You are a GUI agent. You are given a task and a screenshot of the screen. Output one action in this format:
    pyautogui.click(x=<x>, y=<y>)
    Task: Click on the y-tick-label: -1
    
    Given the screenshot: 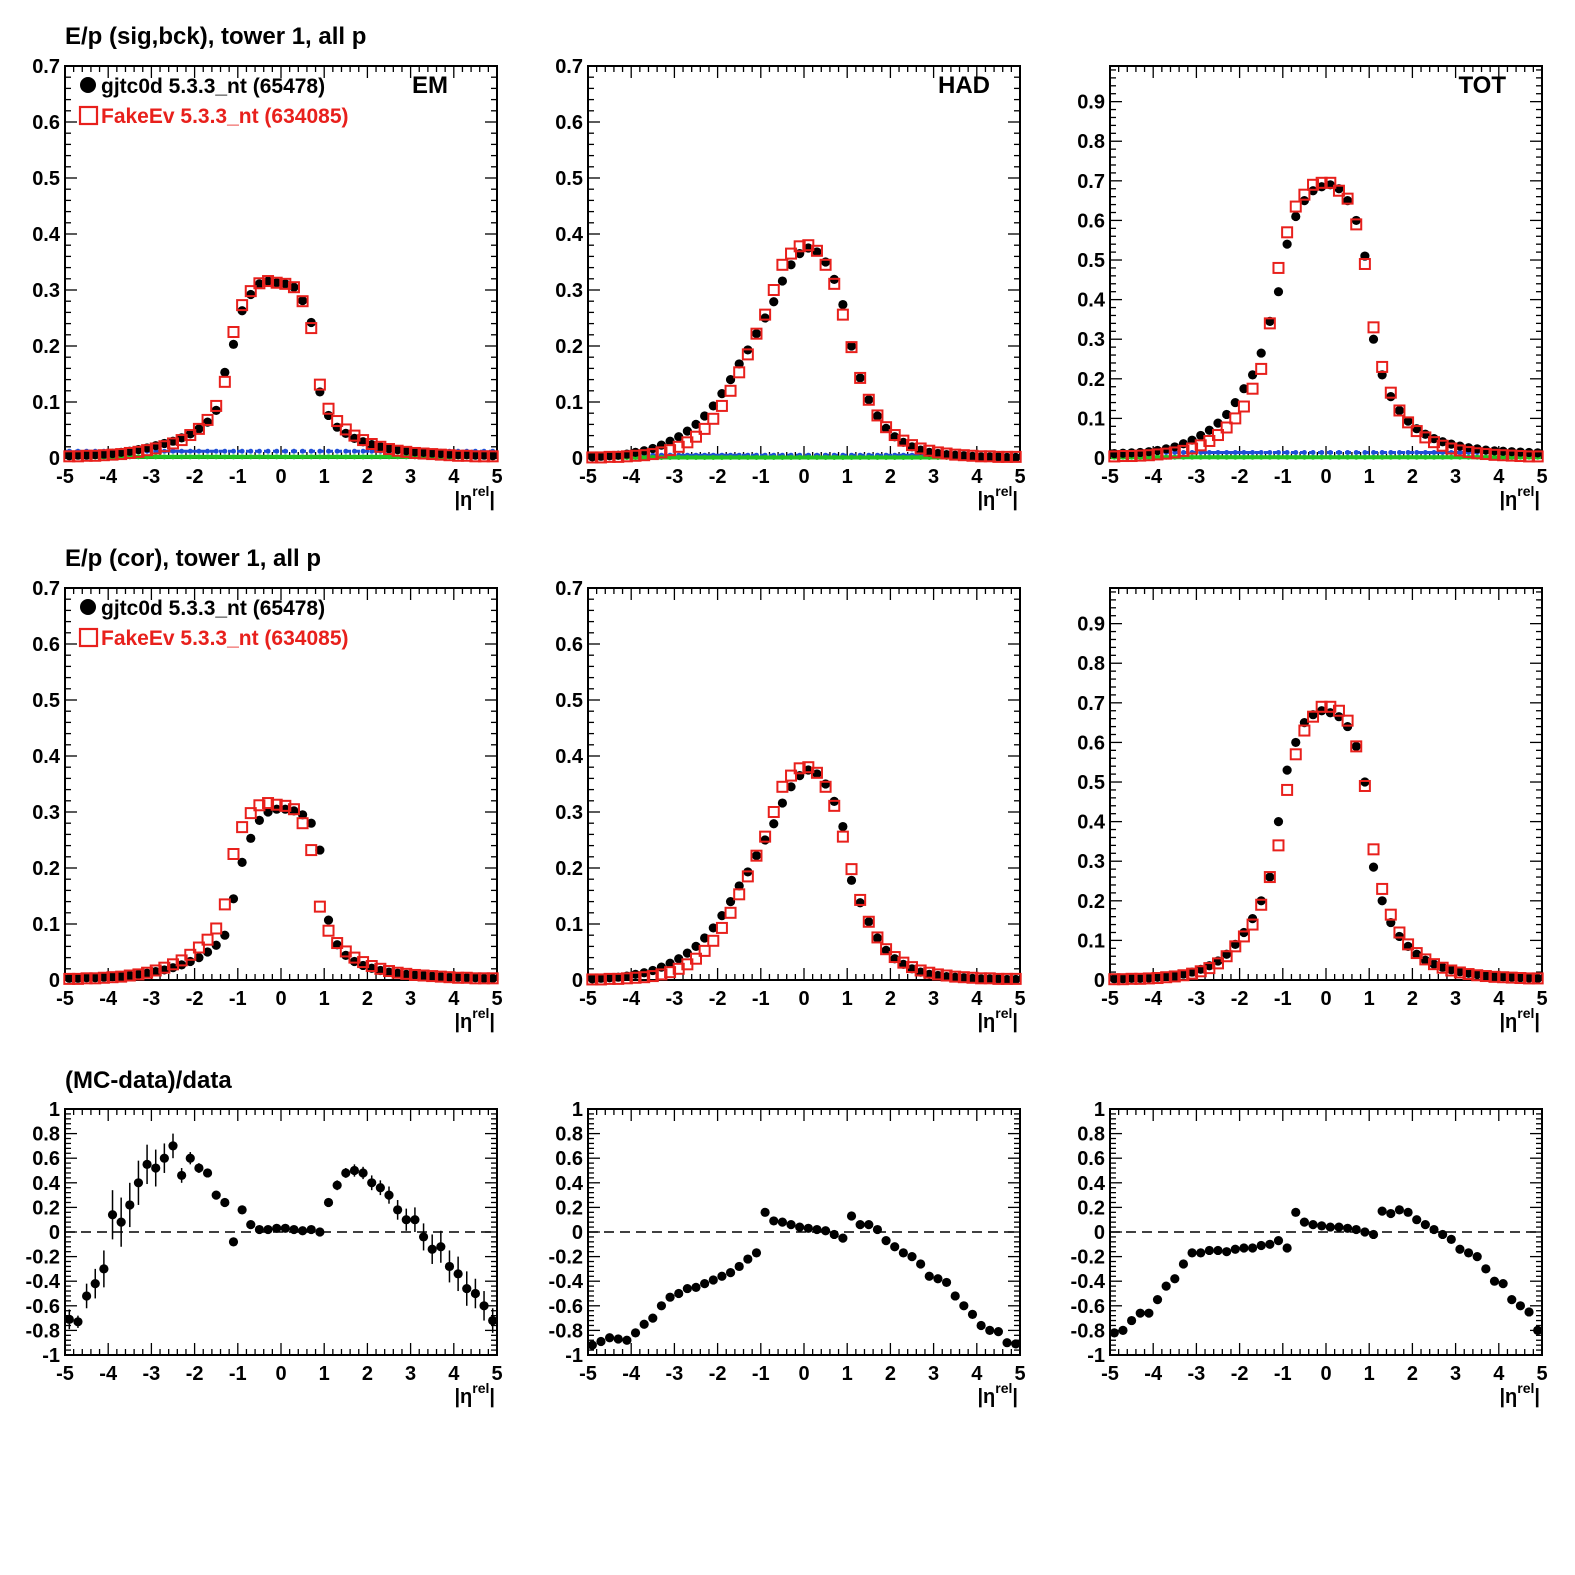 What is the action you would take?
    pyautogui.click(x=51, y=1356)
    